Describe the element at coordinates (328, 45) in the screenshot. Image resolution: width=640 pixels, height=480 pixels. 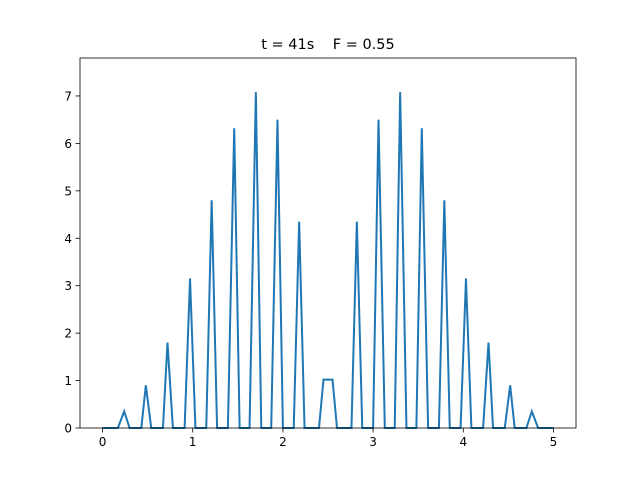
I see `chart-title: t = 41s F = 0.55` at that location.